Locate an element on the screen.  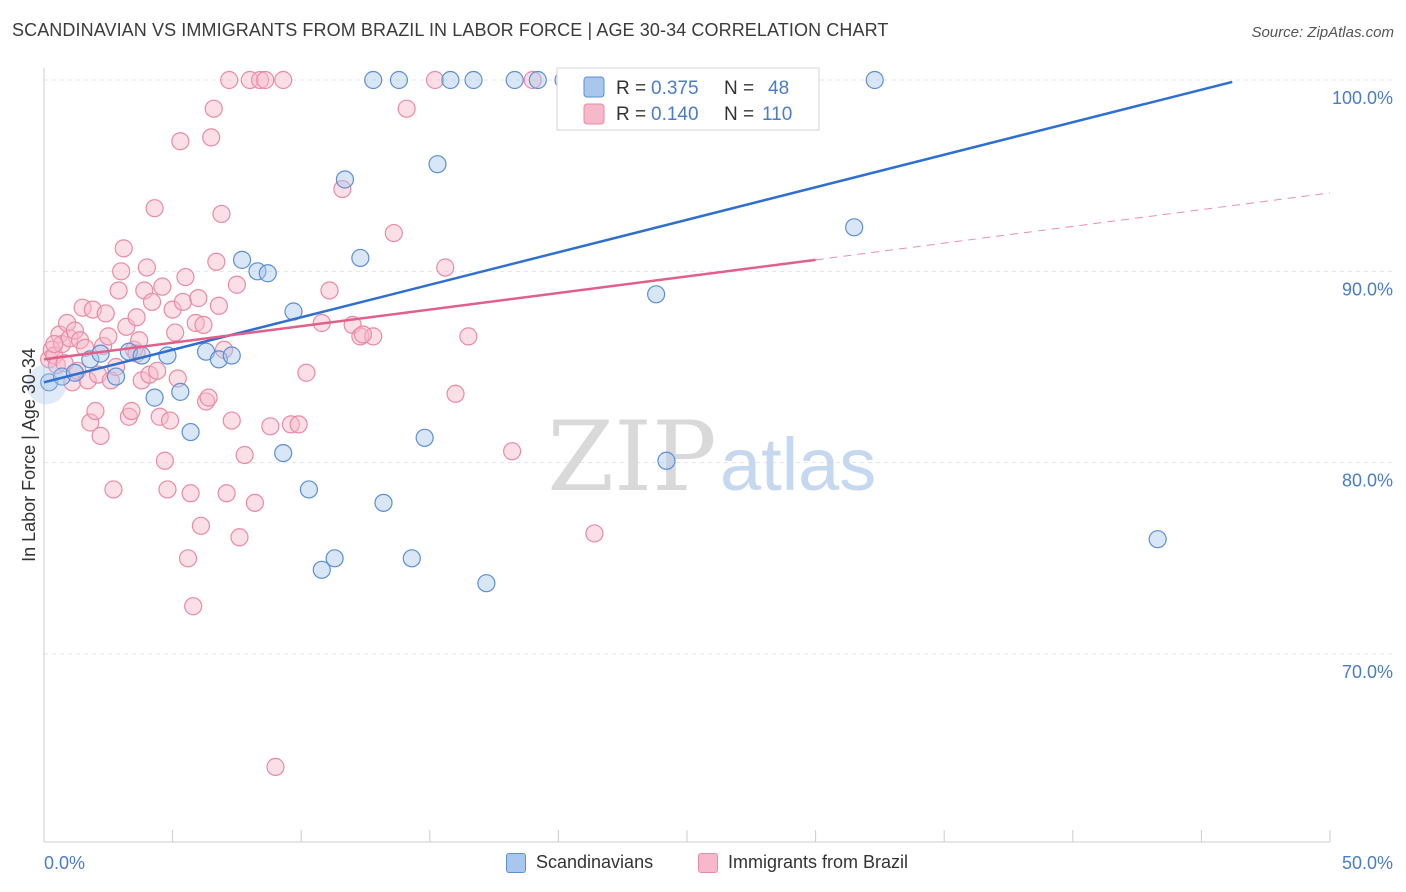
x-tick-label-max: 50.0% is located at coordinates (1367, 863).